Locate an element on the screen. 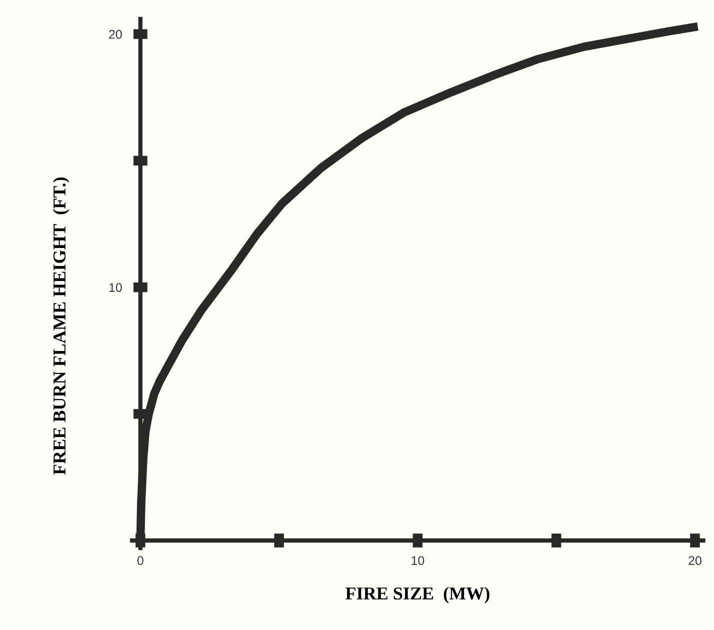 This screenshot has width=714, height=630. y-axis-title: FREE BURN FLAME HEIGHT (FT.) is located at coordinates (61, 326).